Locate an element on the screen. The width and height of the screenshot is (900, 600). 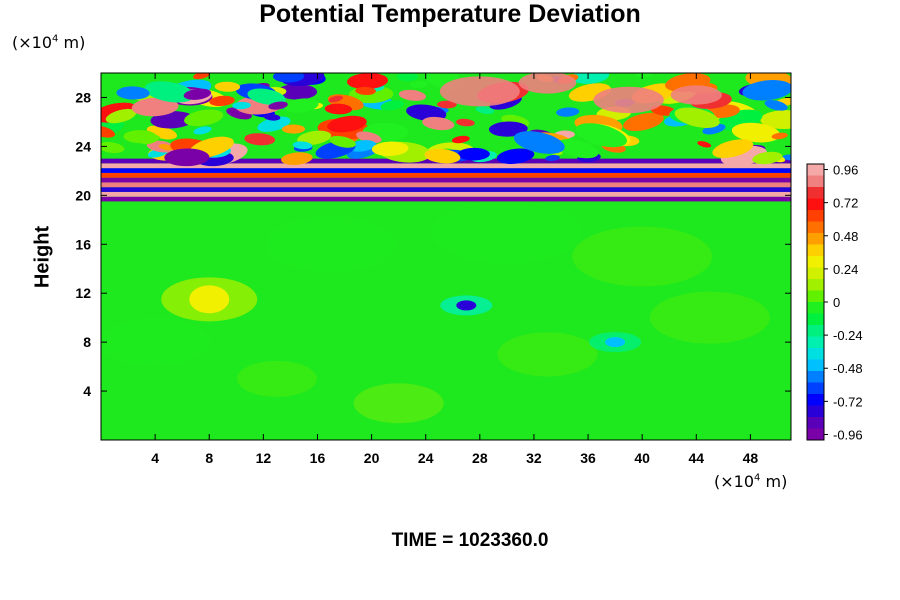
x-tick-label: 32 is located at coordinates (534, 458).